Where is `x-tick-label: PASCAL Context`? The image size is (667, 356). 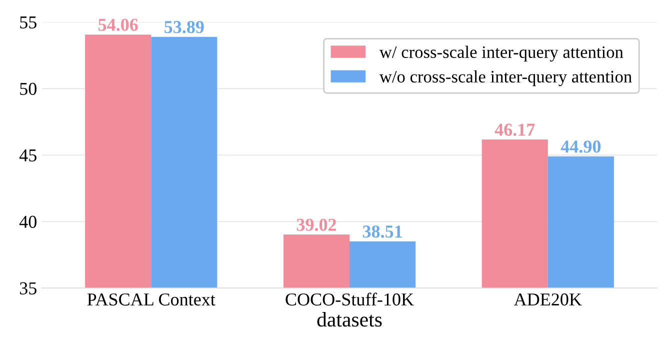 x-tick-label: PASCAL Context is located at coordinates (151, 299).